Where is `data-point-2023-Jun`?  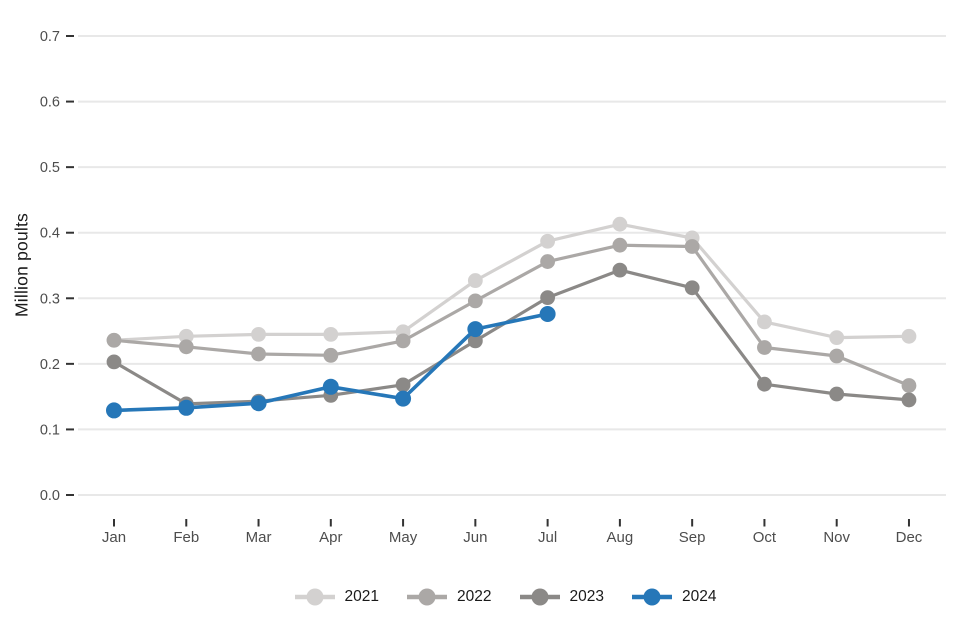
data-point-2023-Jun is located at coordinates (475, 341).